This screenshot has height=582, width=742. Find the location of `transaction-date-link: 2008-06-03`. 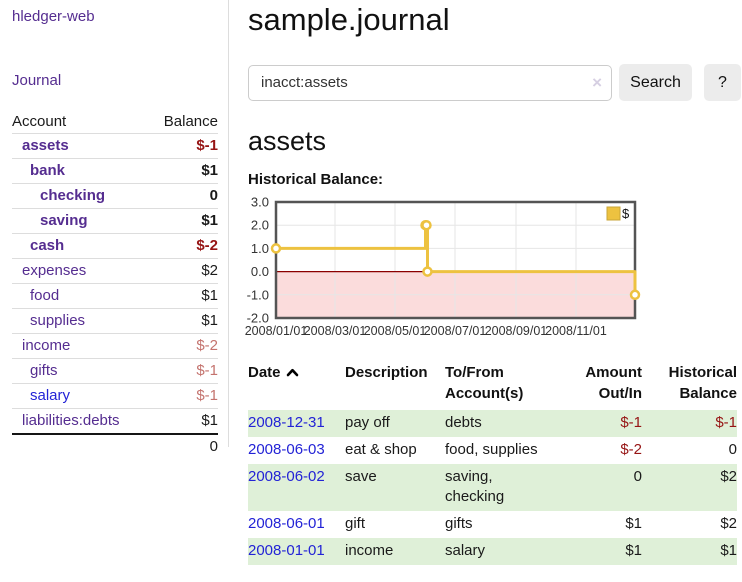

transaction-date-link: 2008-06-03 is located at coordinates (286, 449).